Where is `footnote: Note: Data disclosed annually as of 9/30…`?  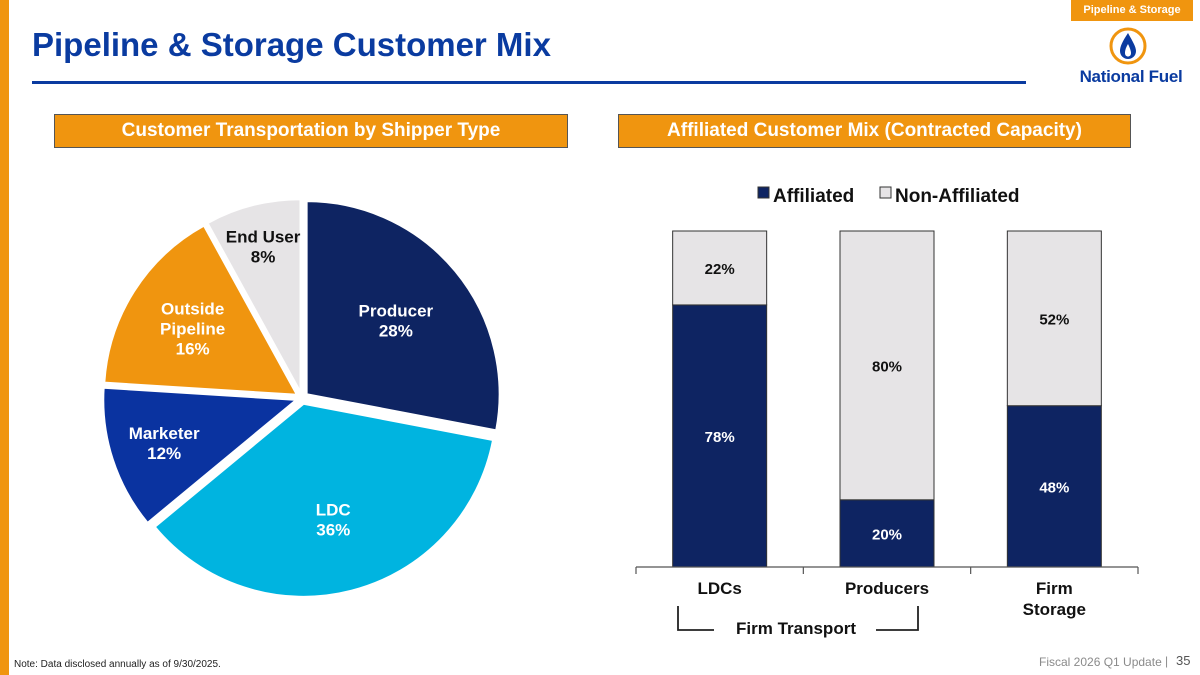 footnote: Note: Data disclosed annually as of 9/30… is located at coordinates (117, 664).